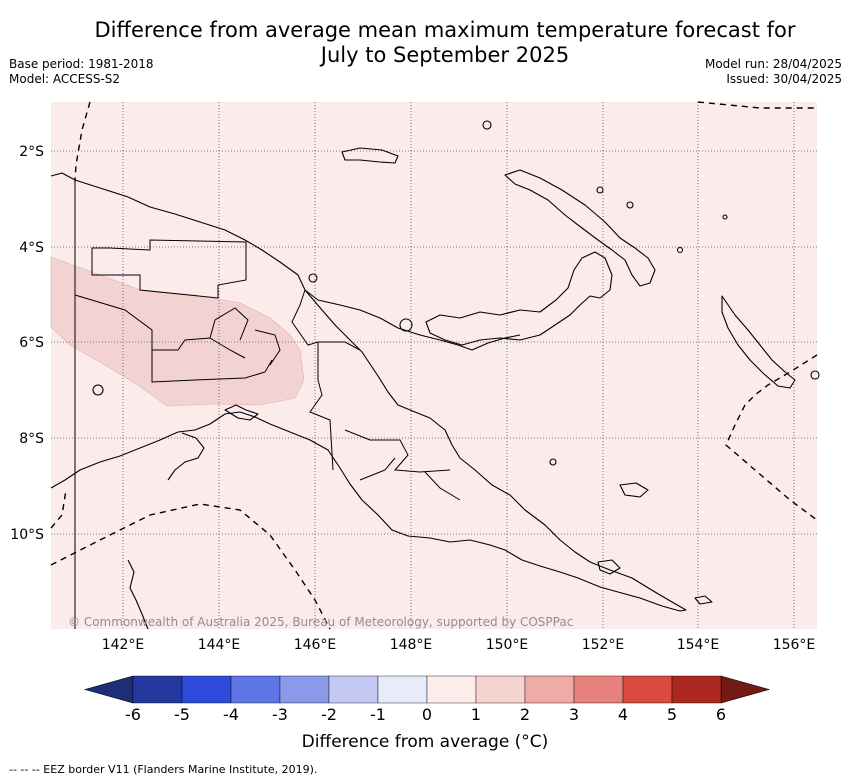 Image resolution: width=850 pixels, height=781 pixels. Describe the element at coordinates (370, 155) in the screenshot. I see `manus-coastline` at that location.